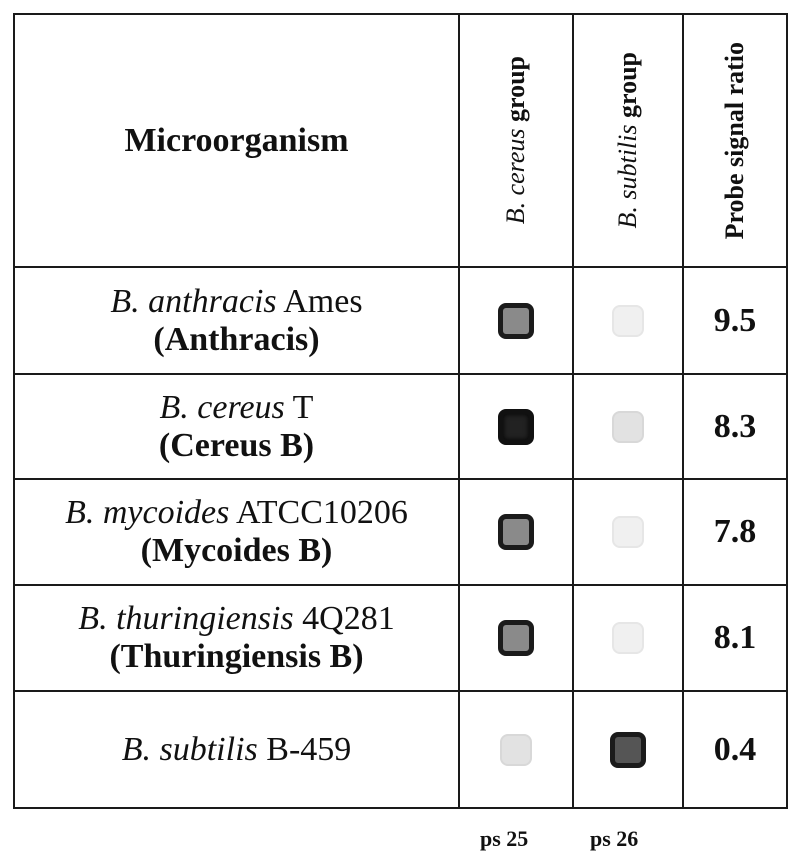  I want to click on species-name: B. thuringiensis, so click(186, 618).